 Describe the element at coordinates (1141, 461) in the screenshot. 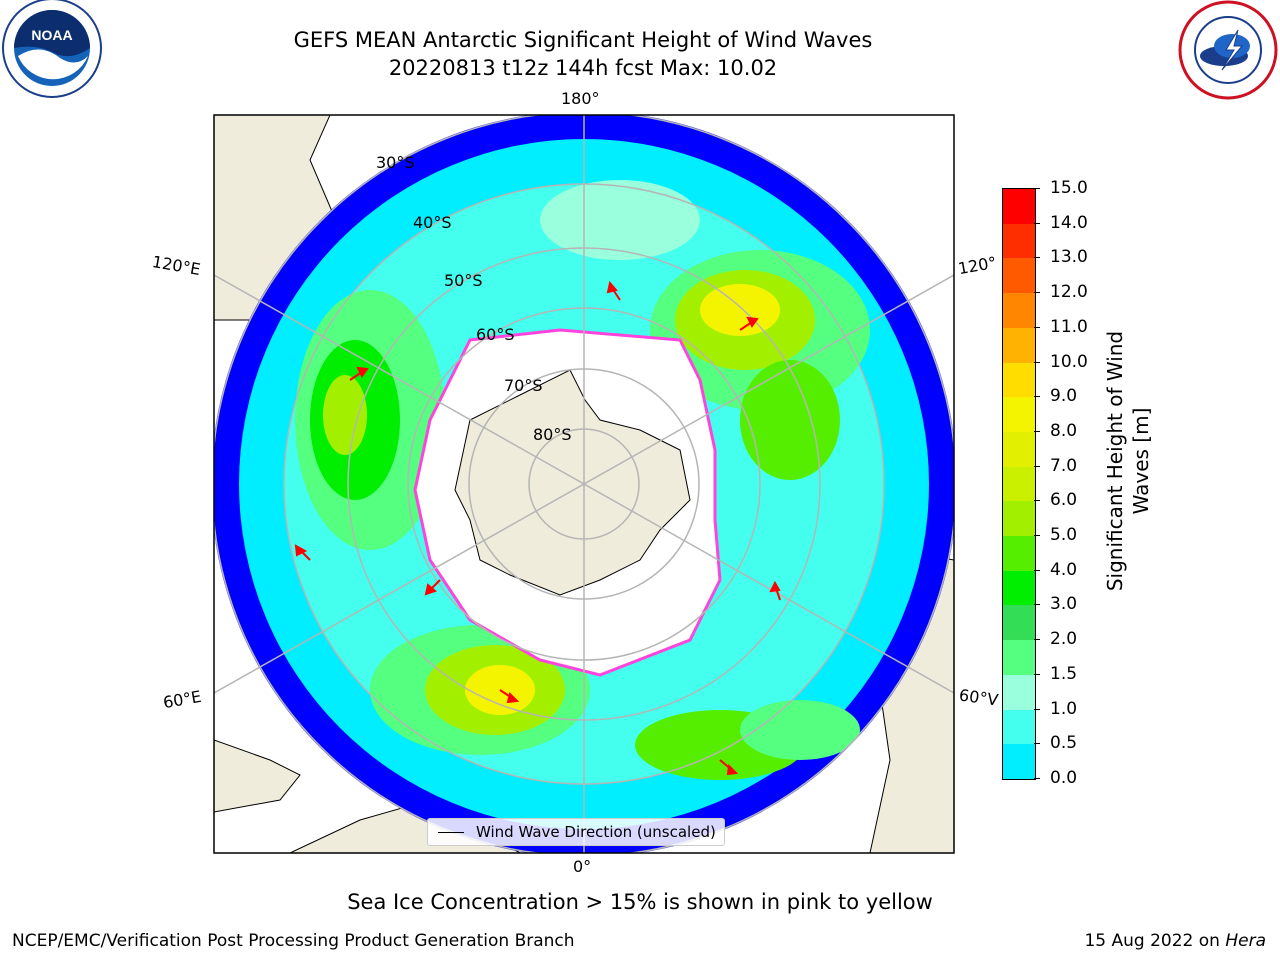

I see `colorbar-title-line2: Waves [m]` at that location.